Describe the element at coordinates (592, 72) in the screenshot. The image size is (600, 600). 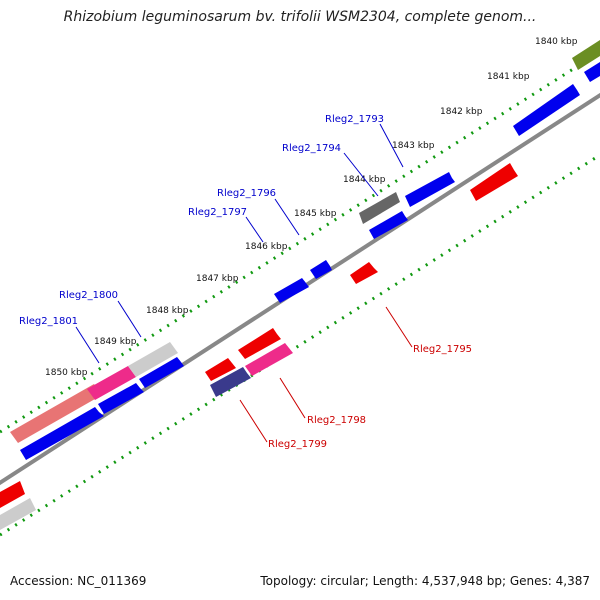
I see `gene-1840-arrow` at that location.